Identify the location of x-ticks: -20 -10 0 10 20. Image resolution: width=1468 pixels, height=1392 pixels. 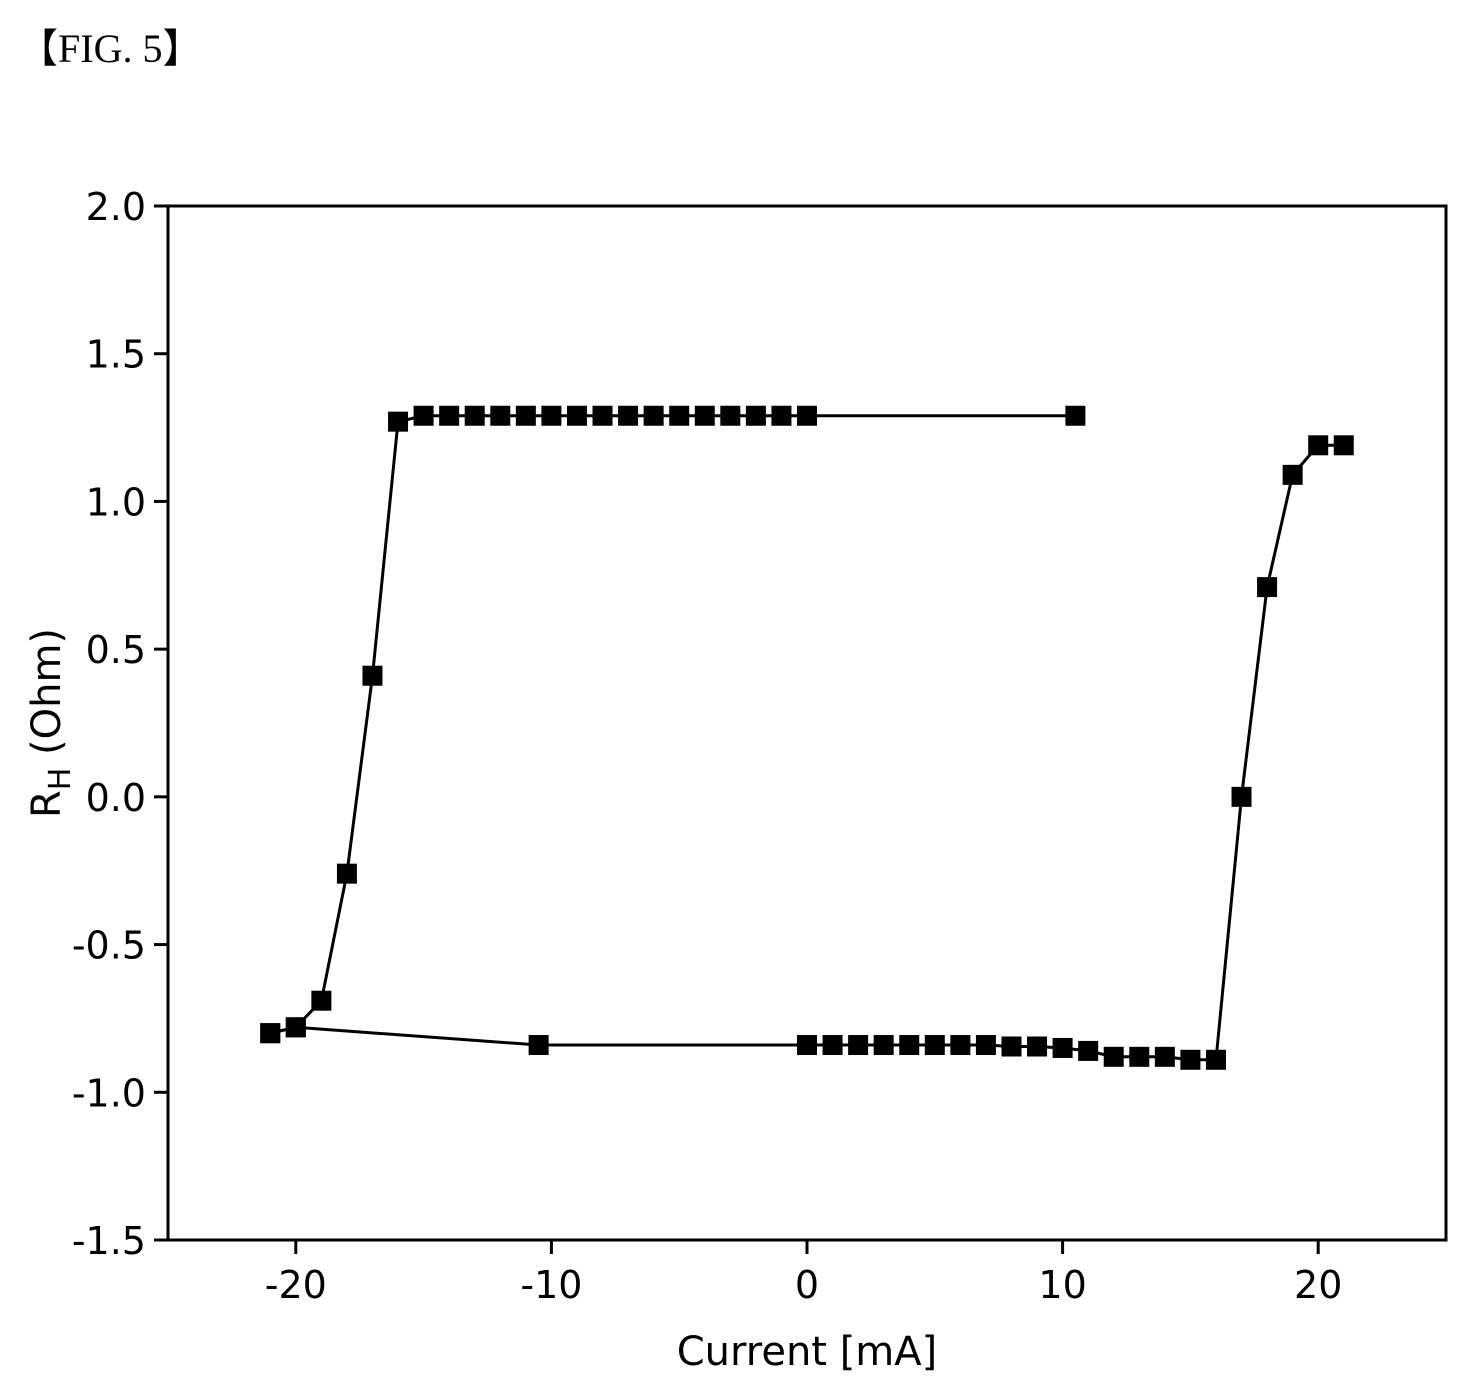
(803, 1273).